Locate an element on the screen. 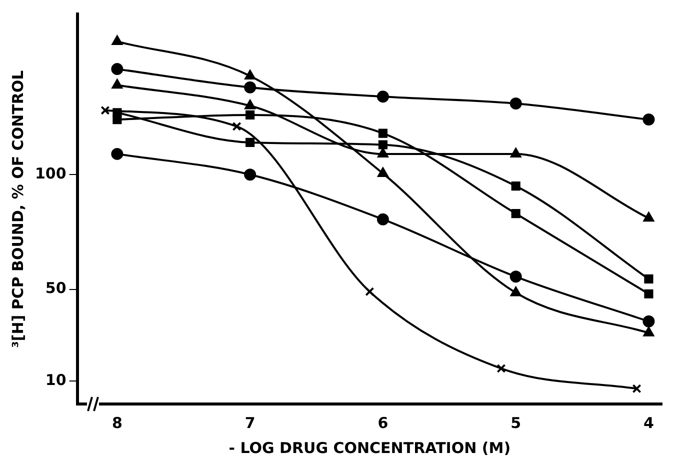  y-axis-title: ³[H] PCP BOUND, % OF CONTROL is located at coordinates (17, 209).